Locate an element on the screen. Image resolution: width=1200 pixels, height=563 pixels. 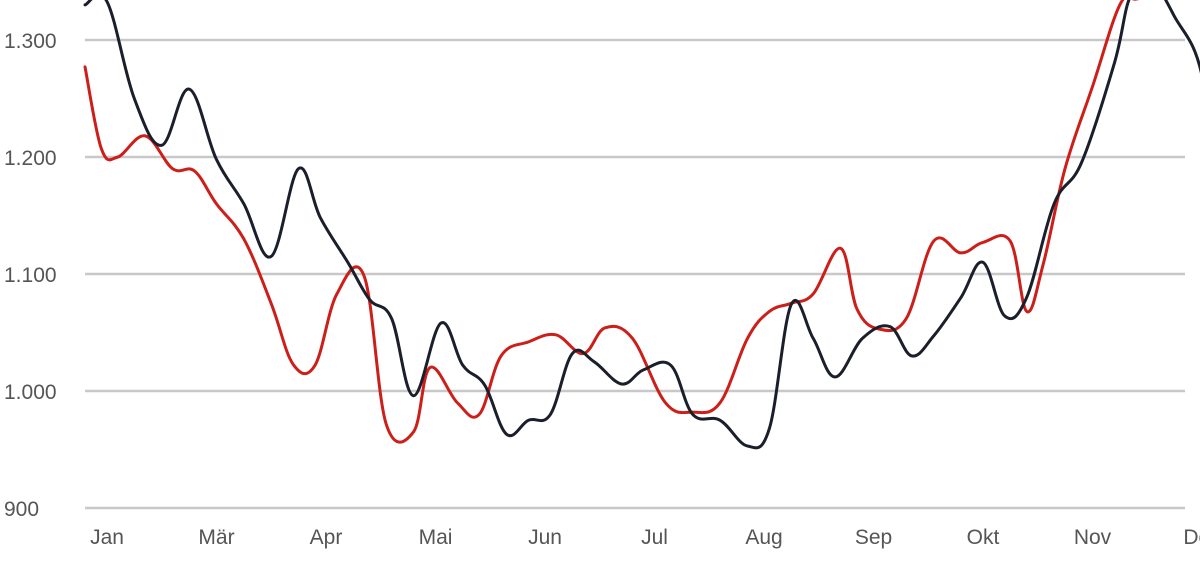
x-tick-label: Dez is located at coordinates (1191, 537).